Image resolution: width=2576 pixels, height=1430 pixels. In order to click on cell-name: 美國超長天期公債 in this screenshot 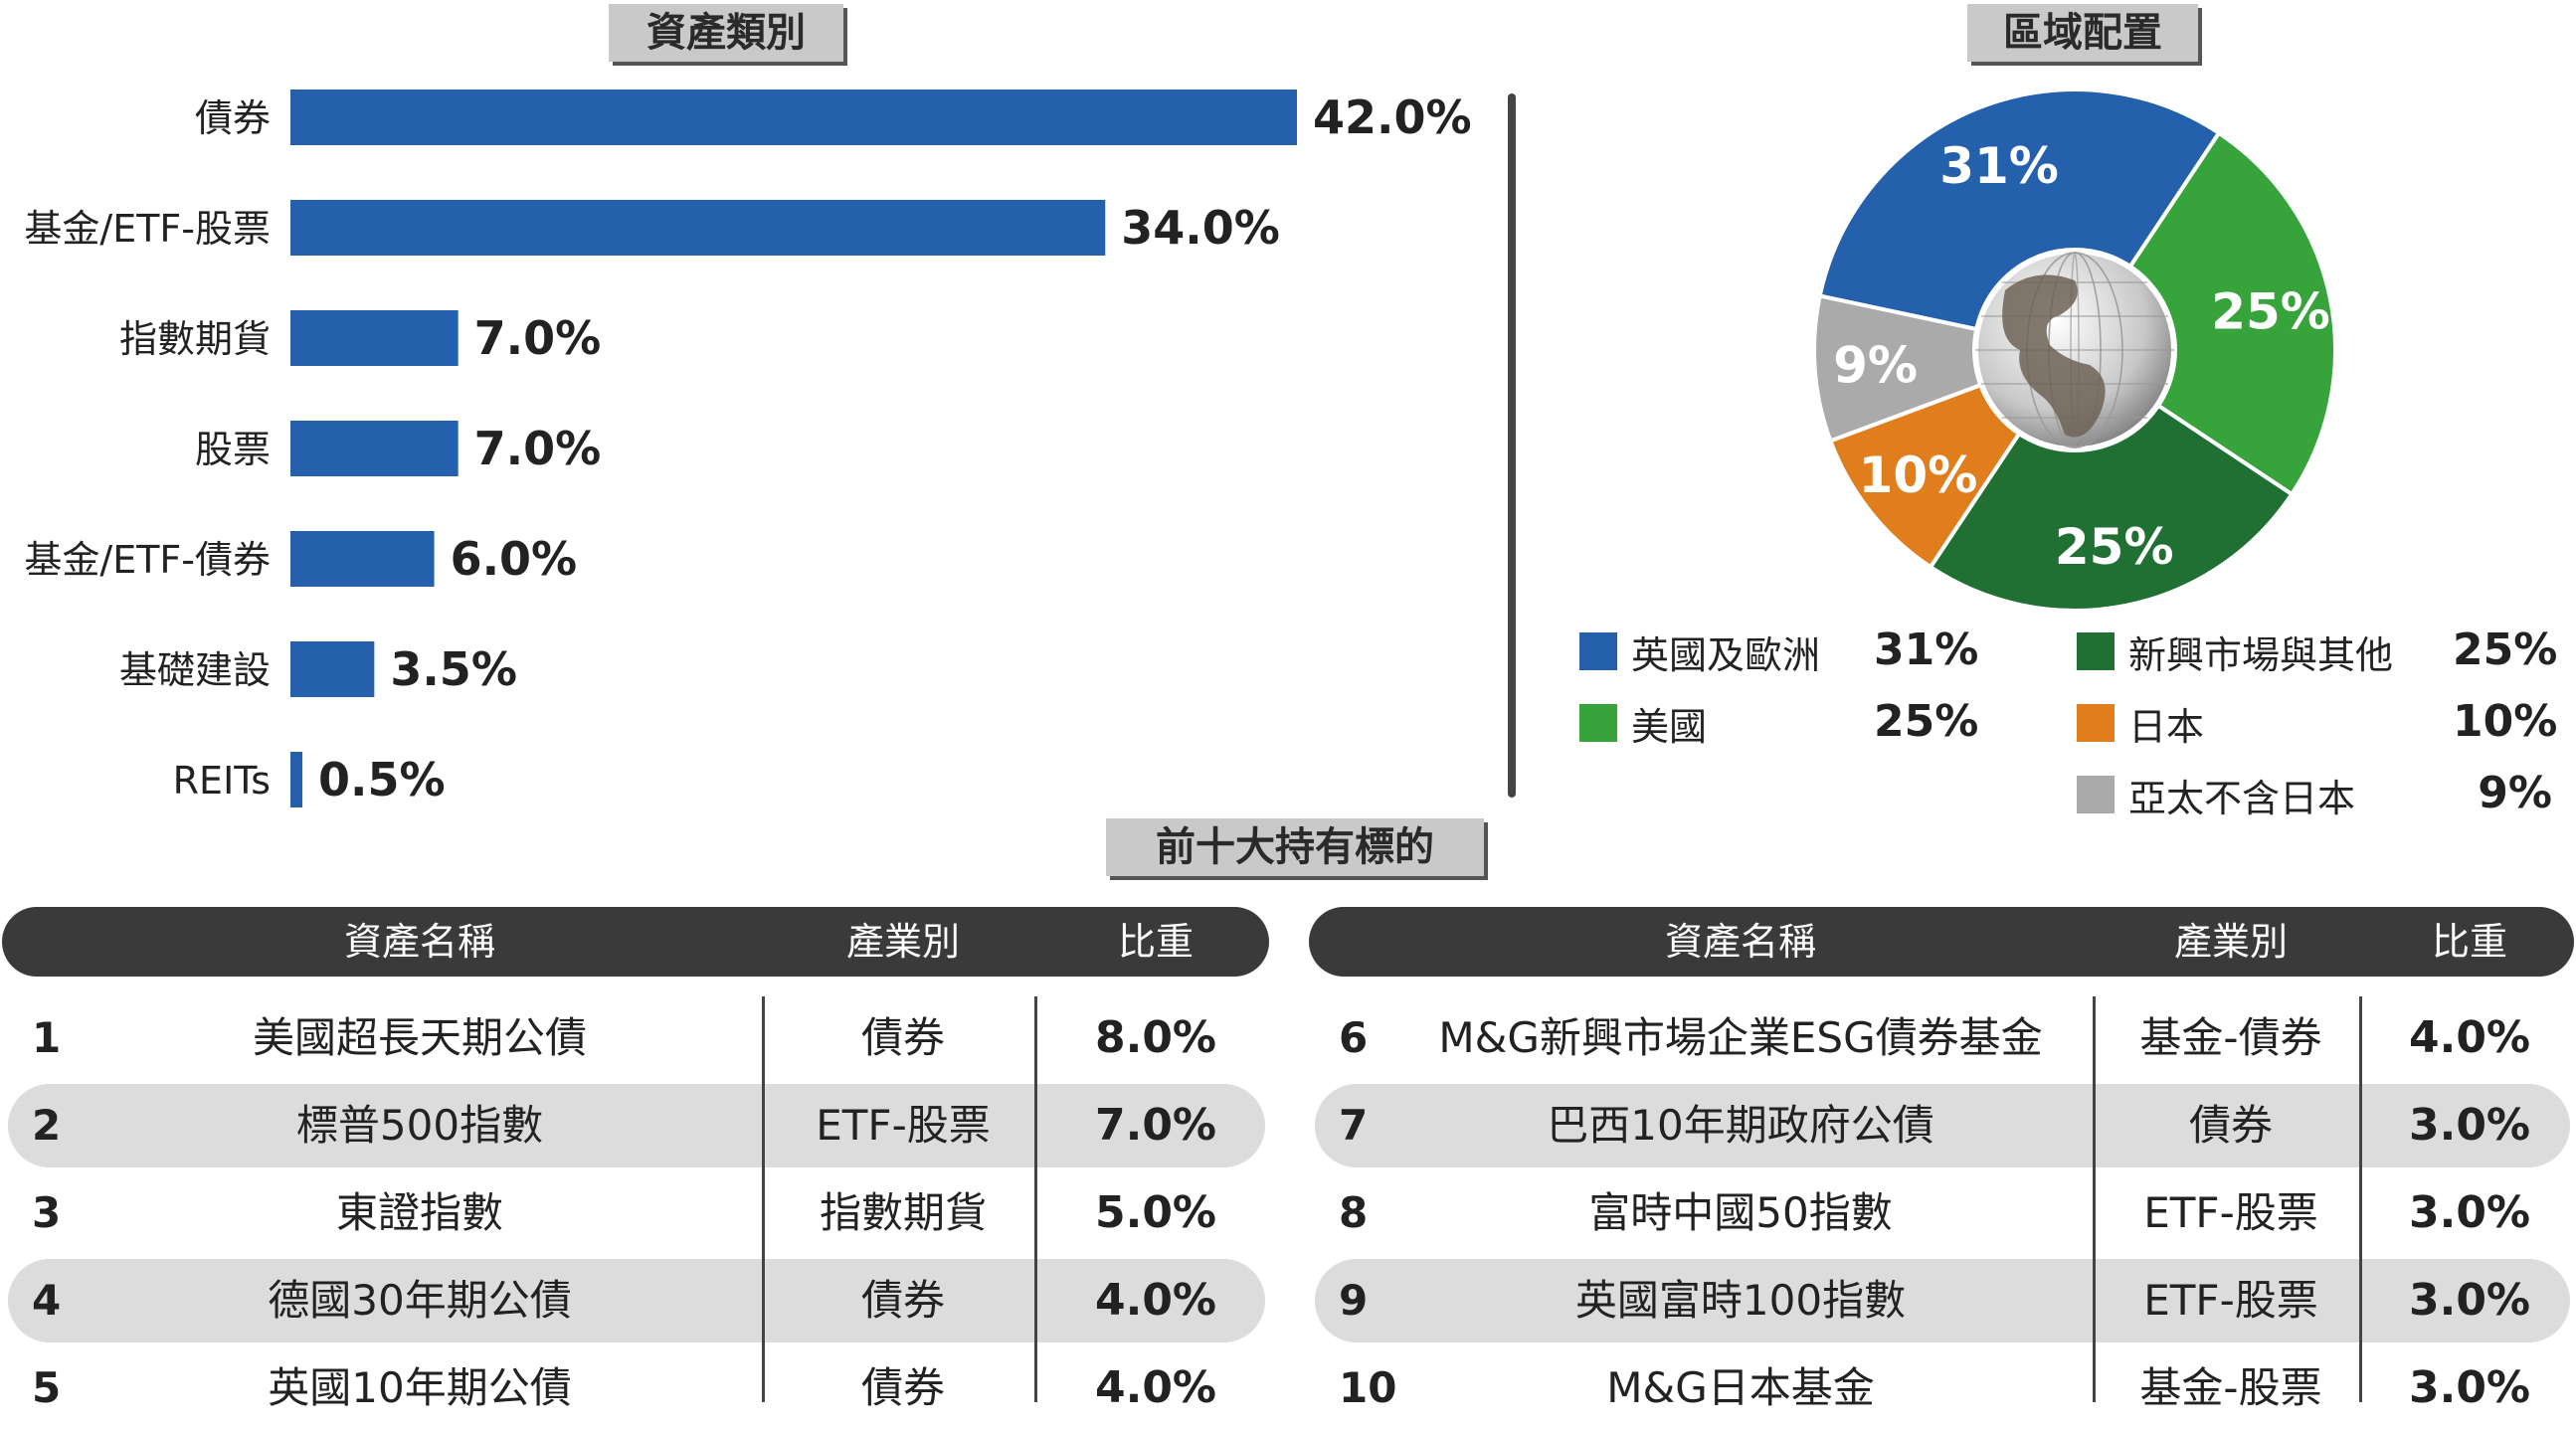, I will do `click(419, 1037)`.